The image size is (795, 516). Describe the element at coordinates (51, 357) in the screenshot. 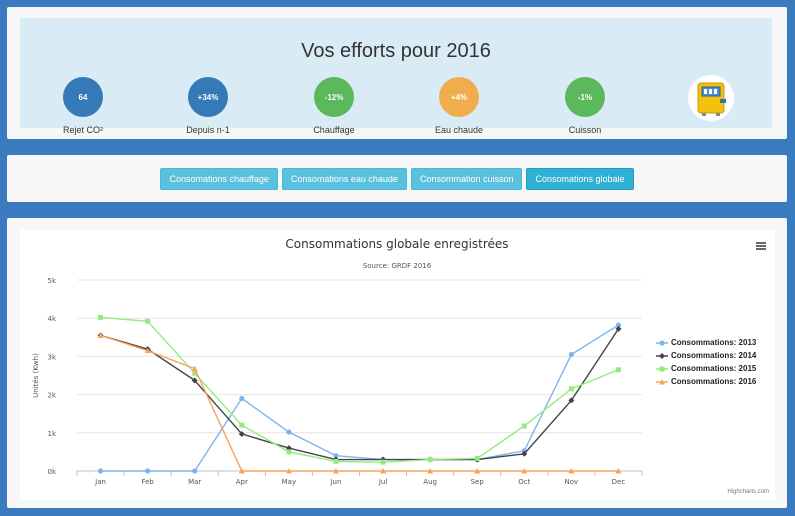

I see `y-tick-label: 3k` at that location.